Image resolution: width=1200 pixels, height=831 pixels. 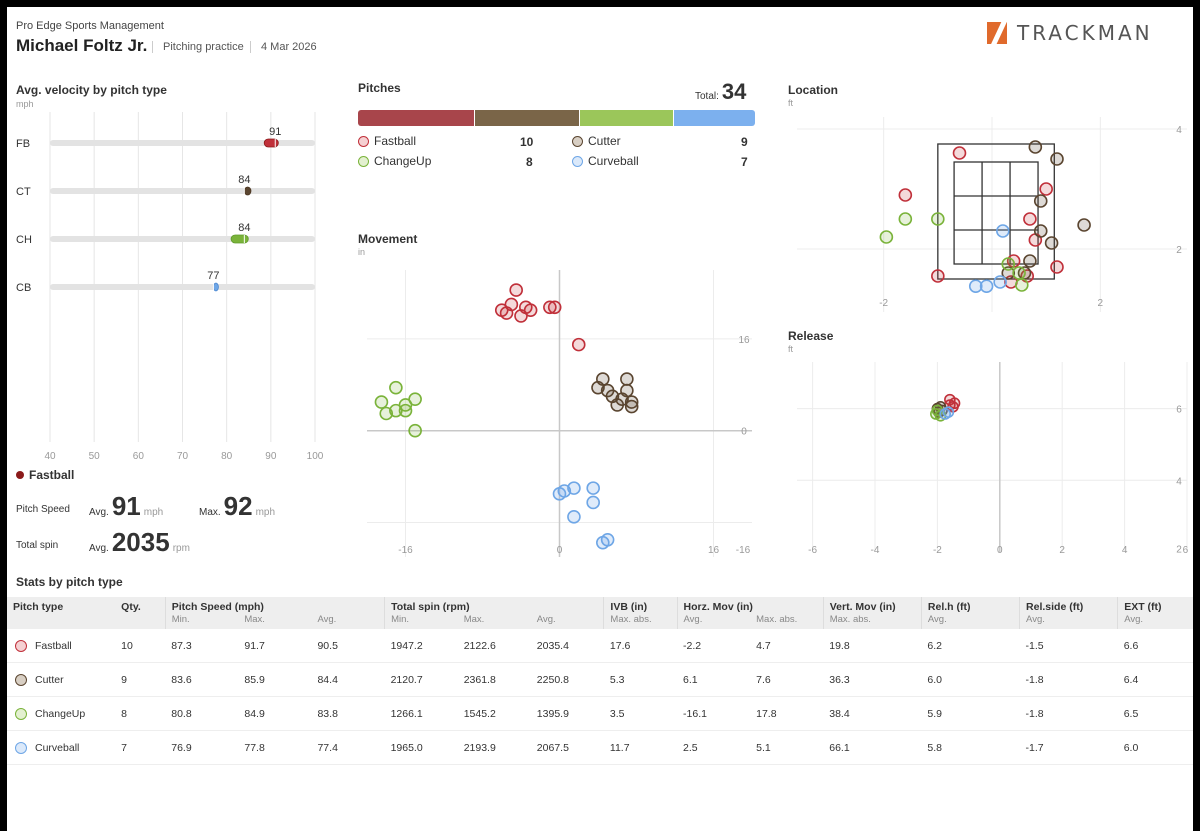 What do you see at coordinates (1030, 261) in the screenshot?
I see `loc-point-cutter` at bounding box center [1030, 261].